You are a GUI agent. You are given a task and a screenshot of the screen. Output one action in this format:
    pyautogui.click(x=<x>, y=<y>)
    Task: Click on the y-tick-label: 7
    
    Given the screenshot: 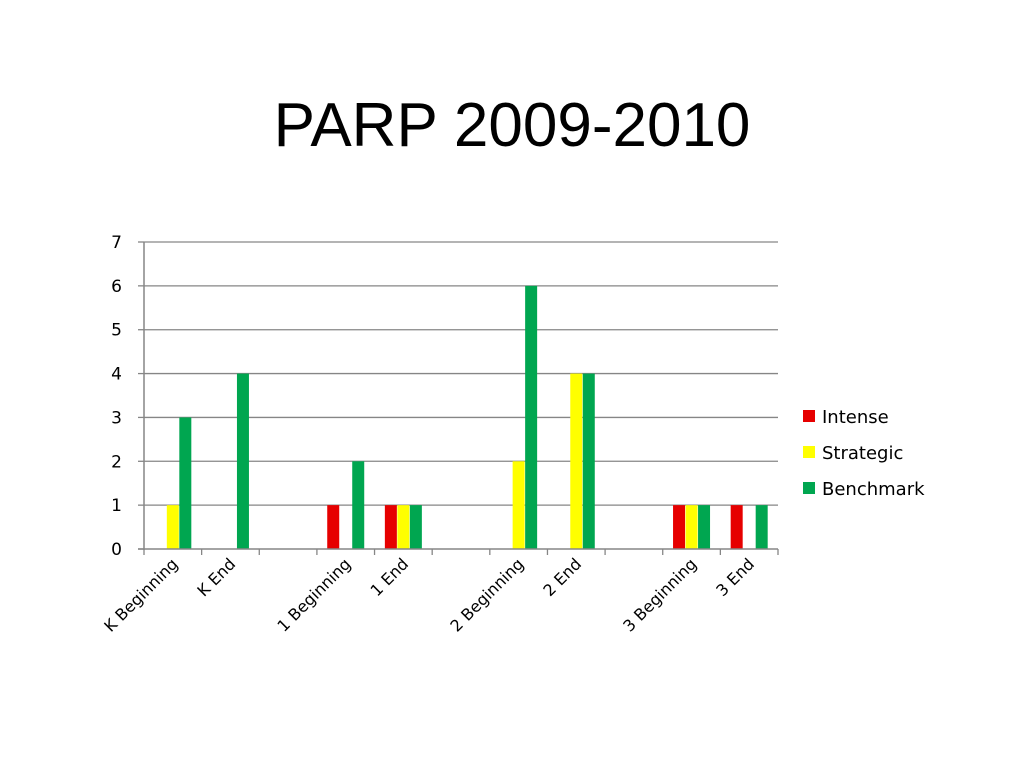 What is the action you would take?
    pyautogui.click(x=116, y=243)
    